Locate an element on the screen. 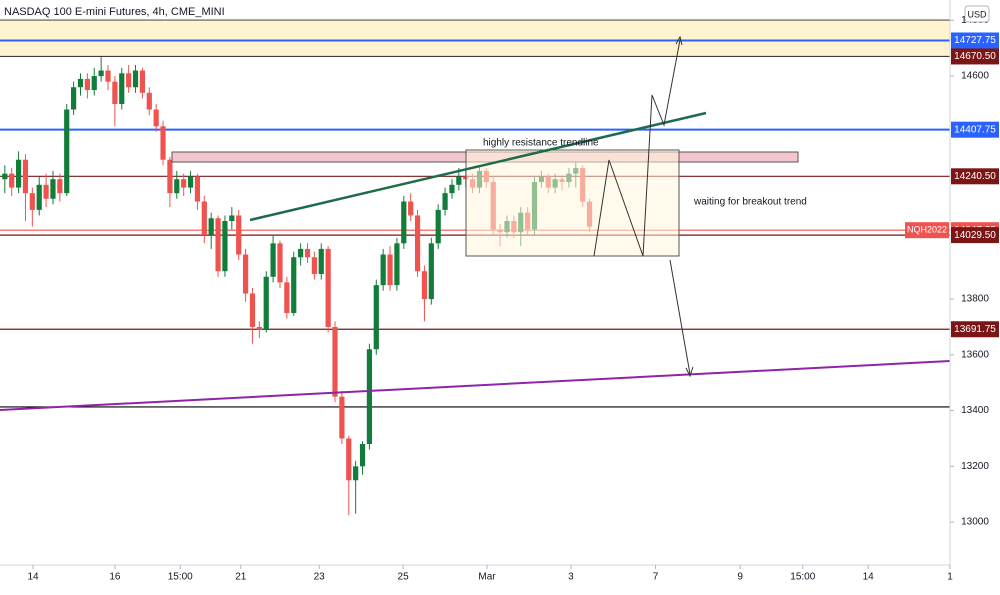  zone-layer is located at coordinates (475, 38).